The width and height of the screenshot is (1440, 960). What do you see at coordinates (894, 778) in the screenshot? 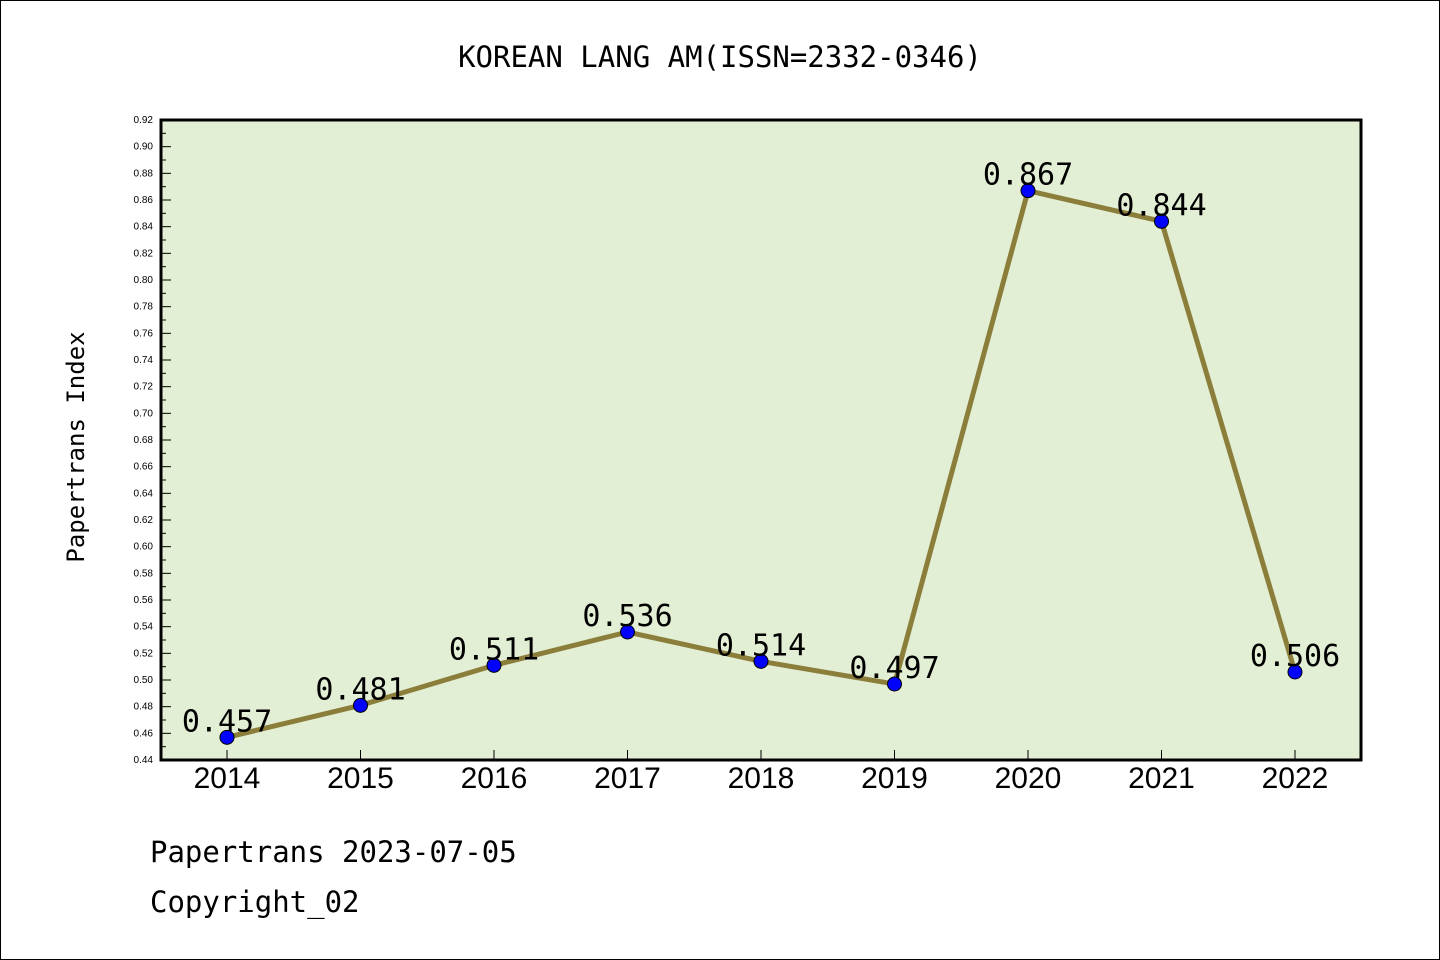
I see `x-tick-label: 2019` at bounding box center [894, 778].